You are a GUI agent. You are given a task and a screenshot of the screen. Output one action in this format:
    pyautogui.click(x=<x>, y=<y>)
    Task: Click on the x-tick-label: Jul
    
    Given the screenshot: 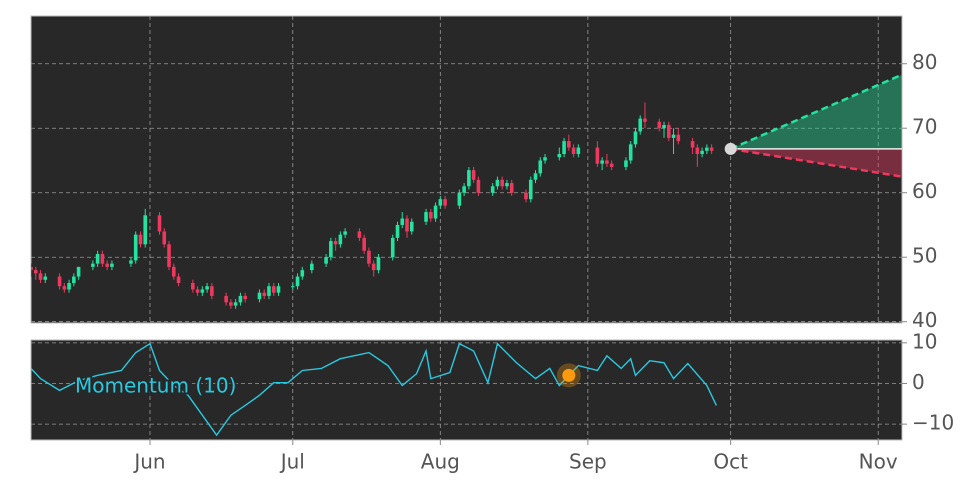 What is the action you would take?
    pyautogui.click(x=292, y=462)
    